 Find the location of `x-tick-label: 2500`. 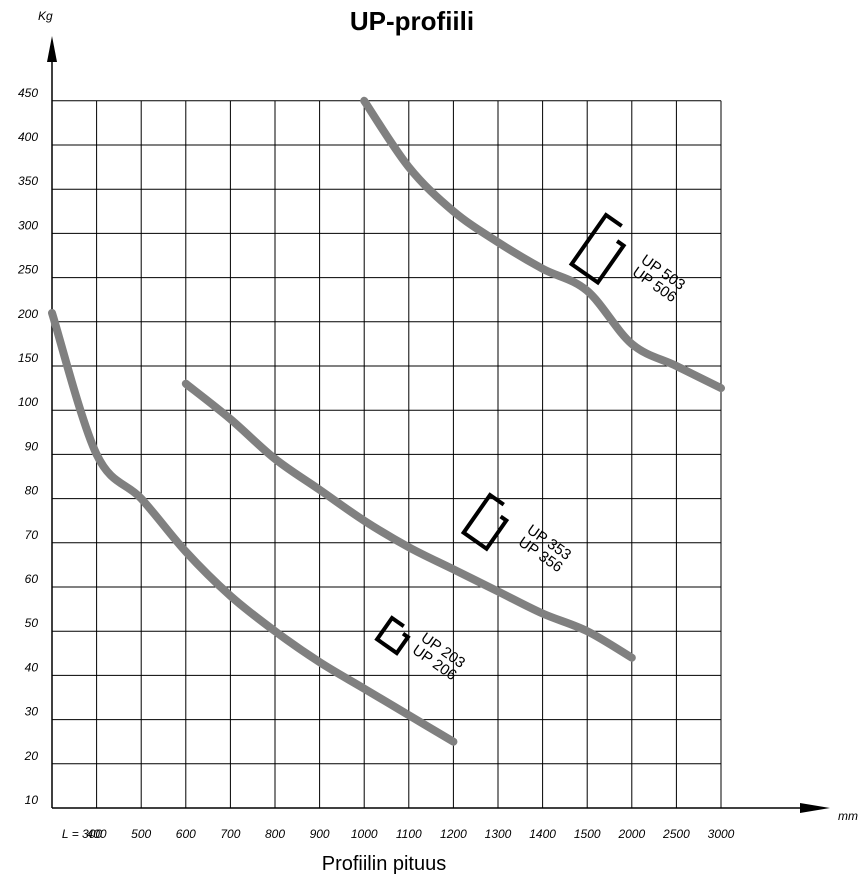

x-tick-label: 2500 is located at coordinates (676, 834).